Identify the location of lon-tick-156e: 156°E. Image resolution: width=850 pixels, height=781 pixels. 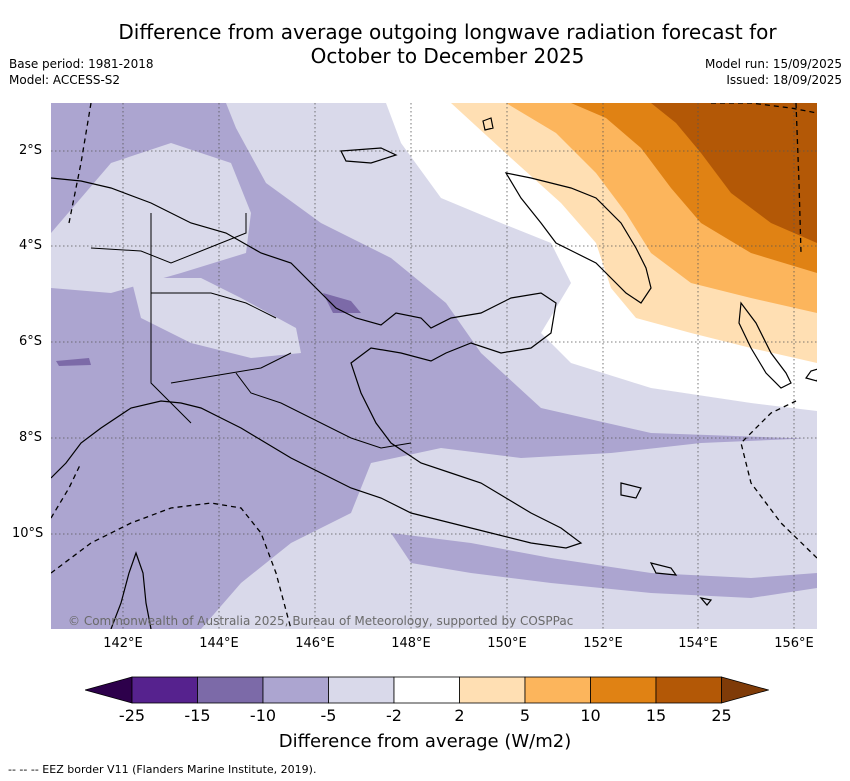
(794, 643).